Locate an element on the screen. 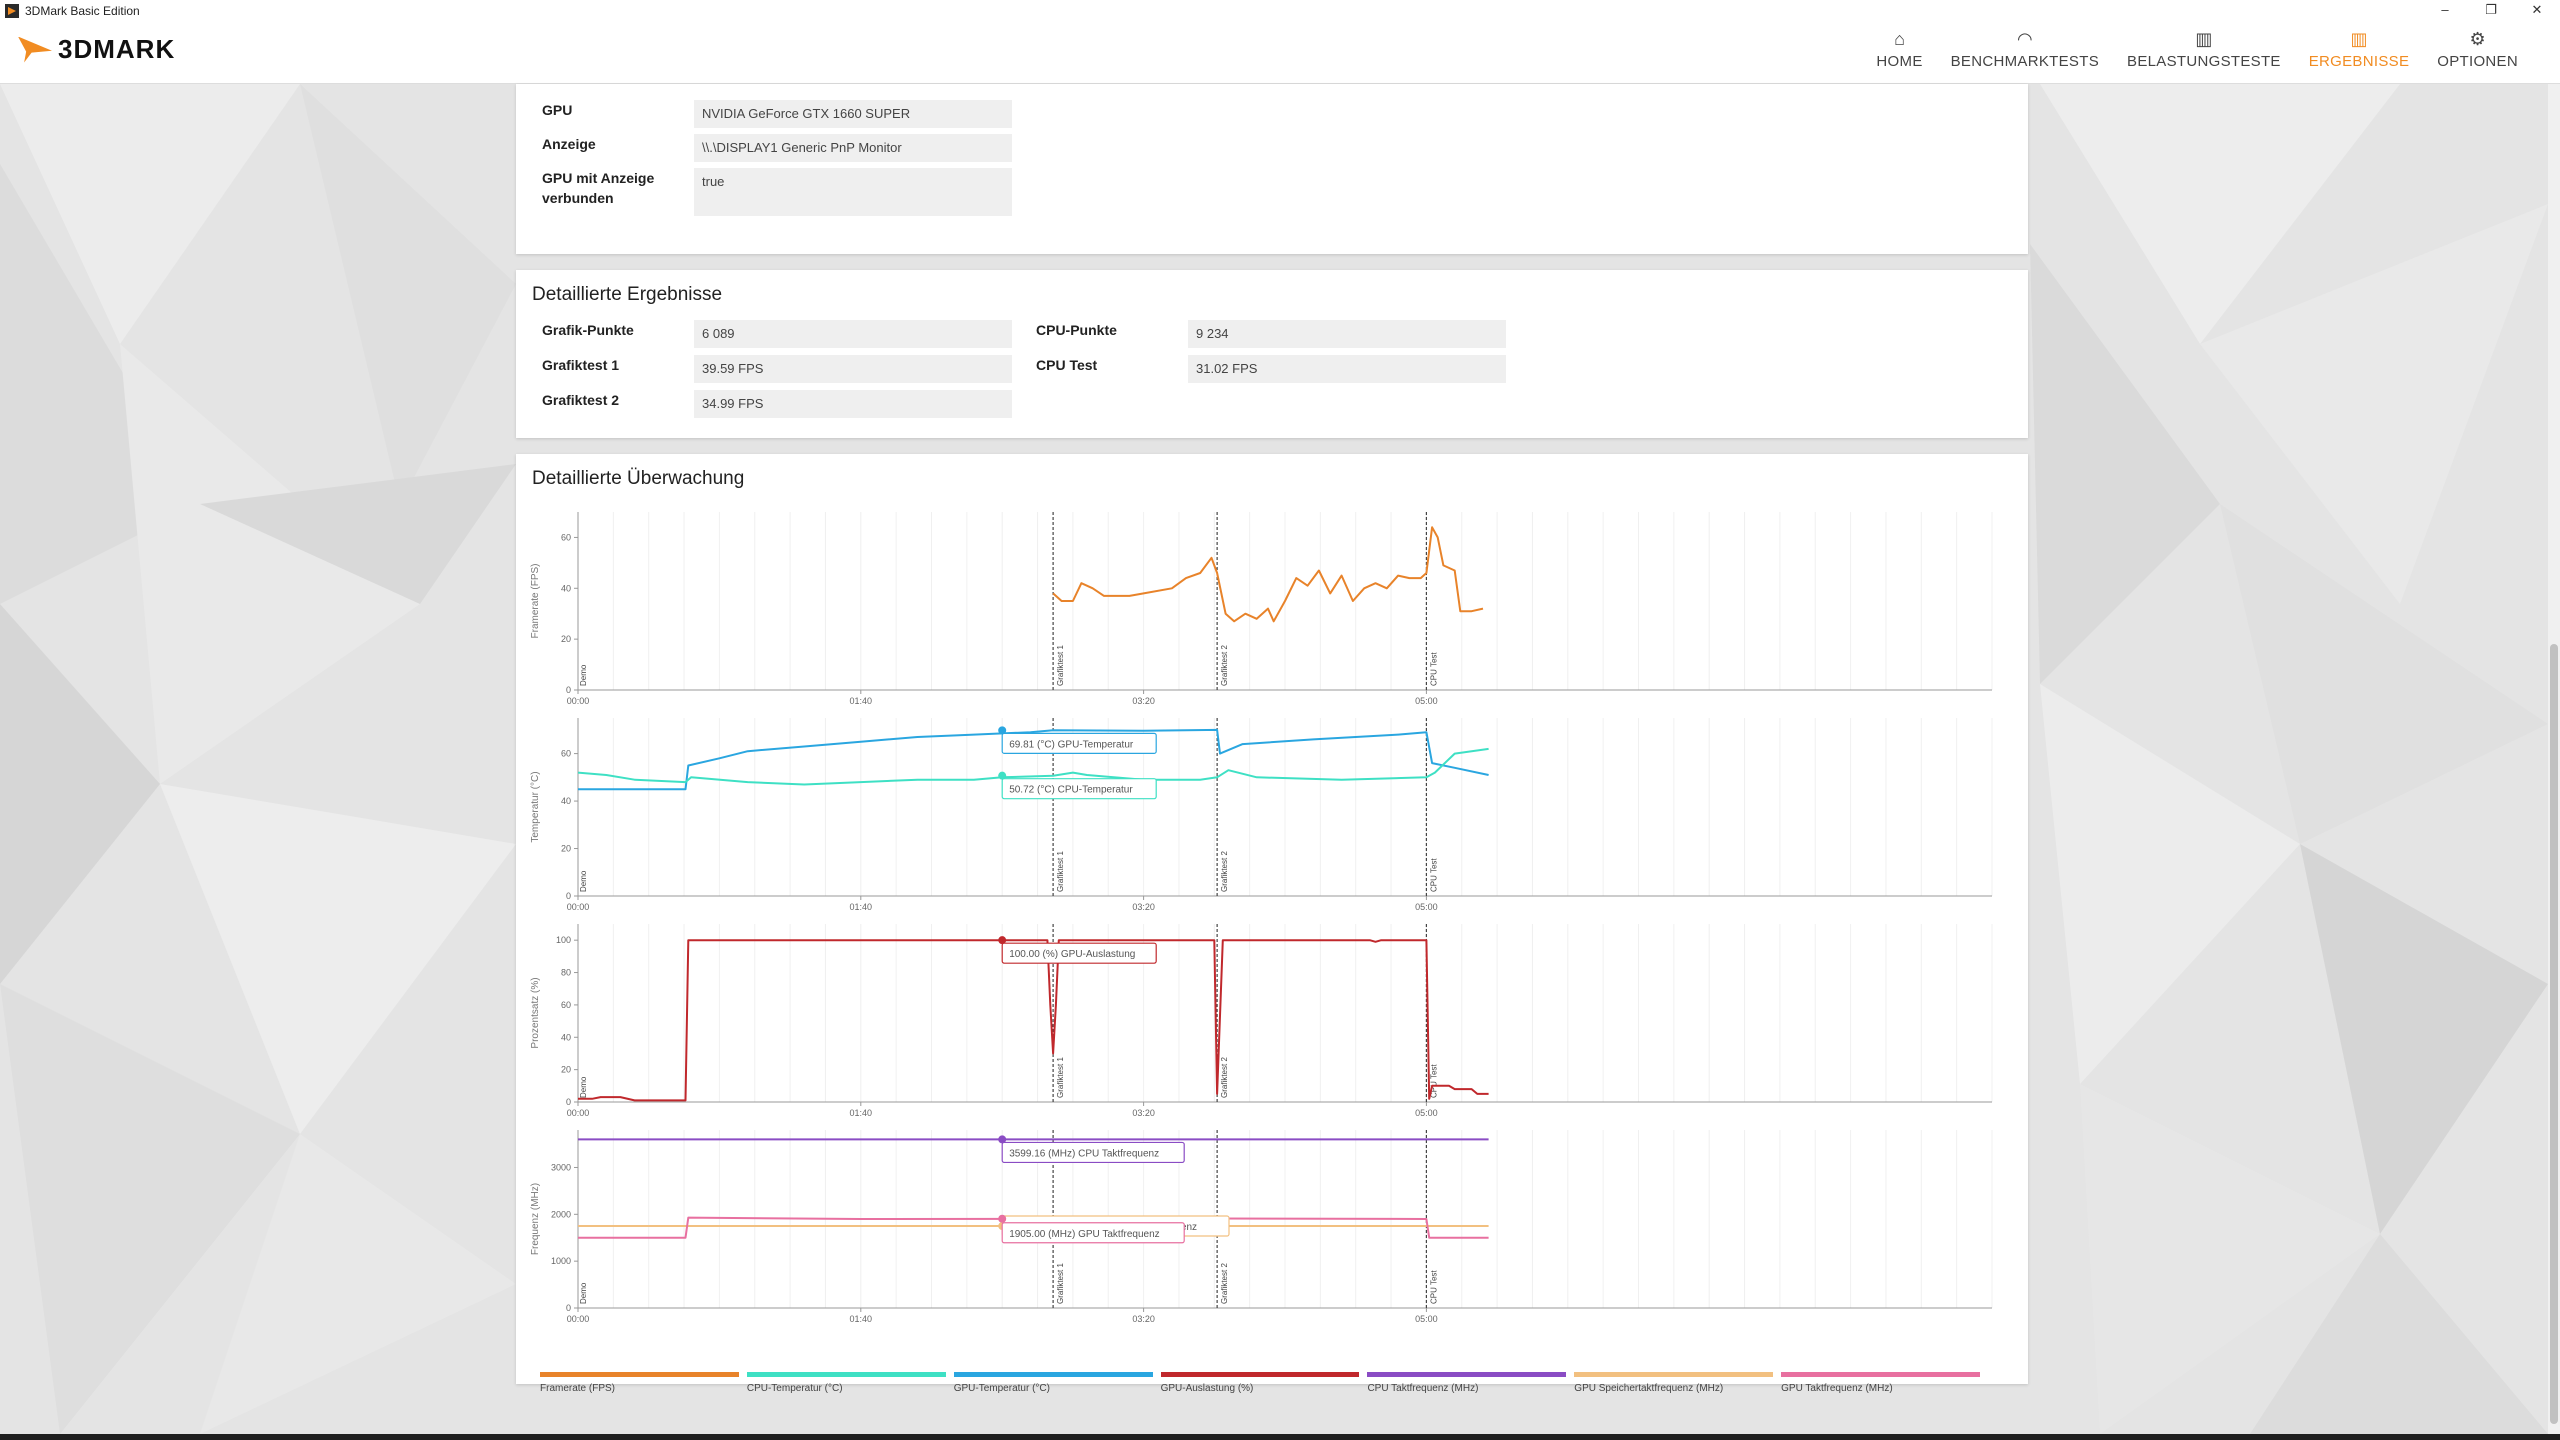 The height and width of the screenshot is (1440, 2560). gpu-connected-value: true is located at coordinates (853, 192).